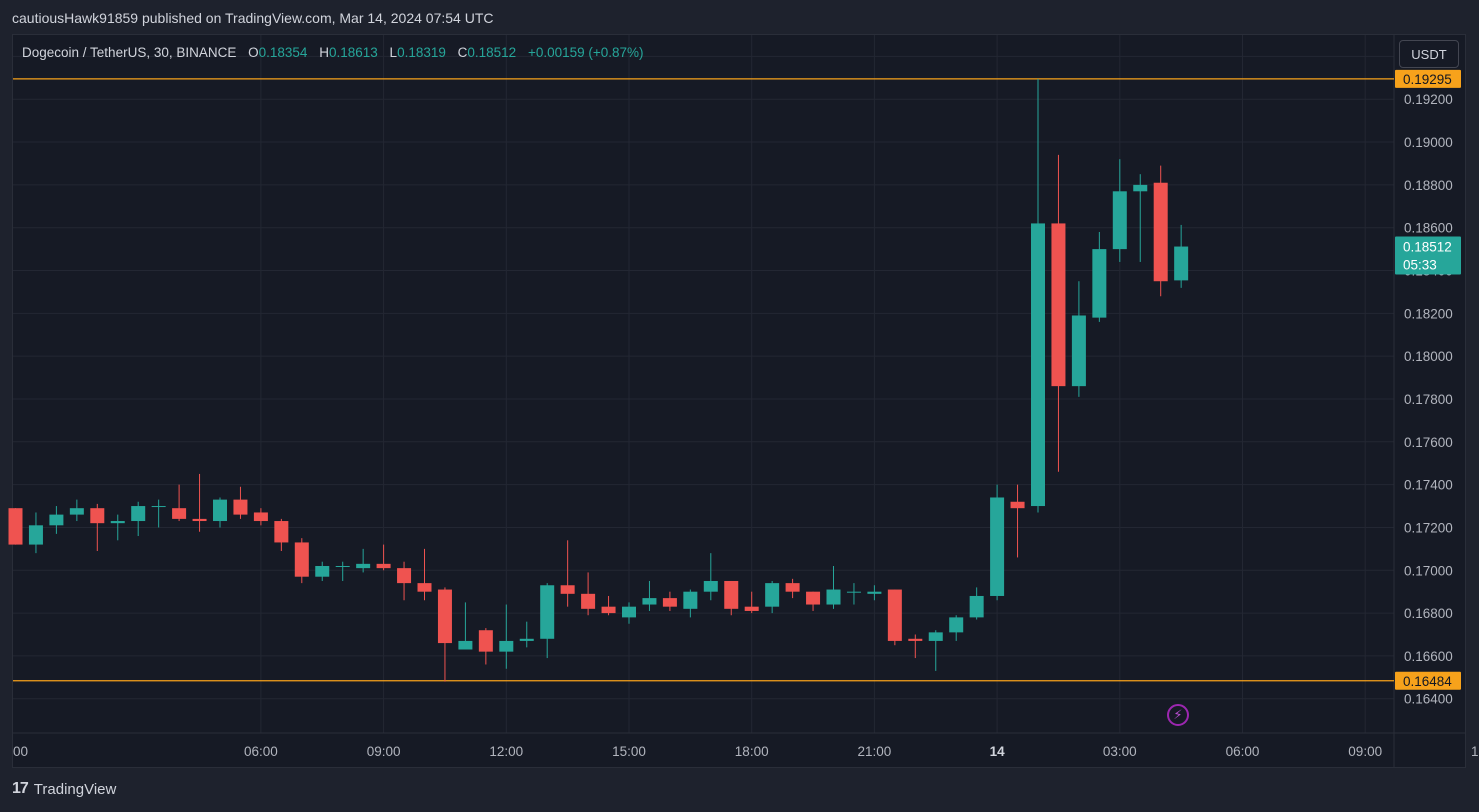 This screenshot has width=1479, height=812. I want to click on price-tick-label: 0.17400, so click(1428, 485).